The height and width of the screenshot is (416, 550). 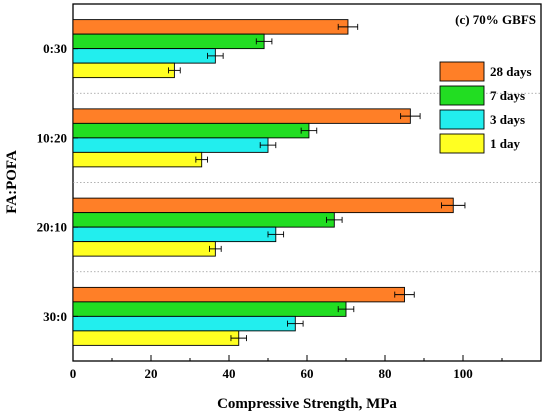 I want to click on legend-label: 28 days, so click(x=511, y=71).